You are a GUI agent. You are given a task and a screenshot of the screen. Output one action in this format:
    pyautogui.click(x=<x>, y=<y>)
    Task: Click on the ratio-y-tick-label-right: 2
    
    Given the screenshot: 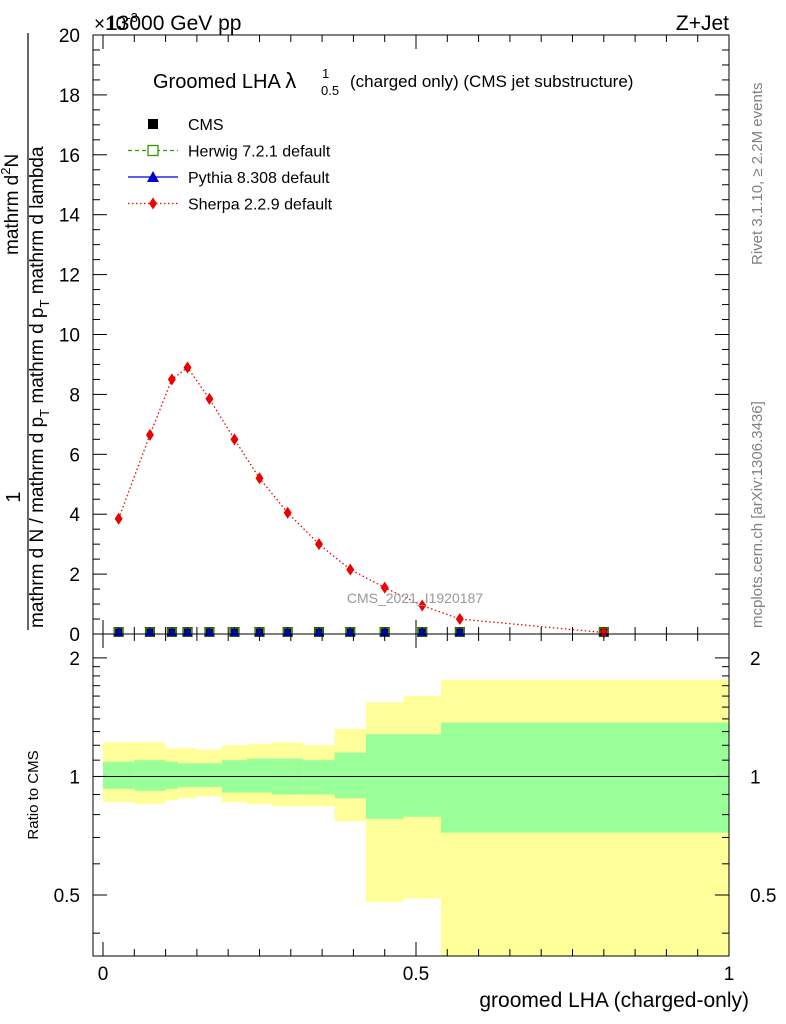 What is the action you would take?
    pyautogui.click(x=755, y=659)
    